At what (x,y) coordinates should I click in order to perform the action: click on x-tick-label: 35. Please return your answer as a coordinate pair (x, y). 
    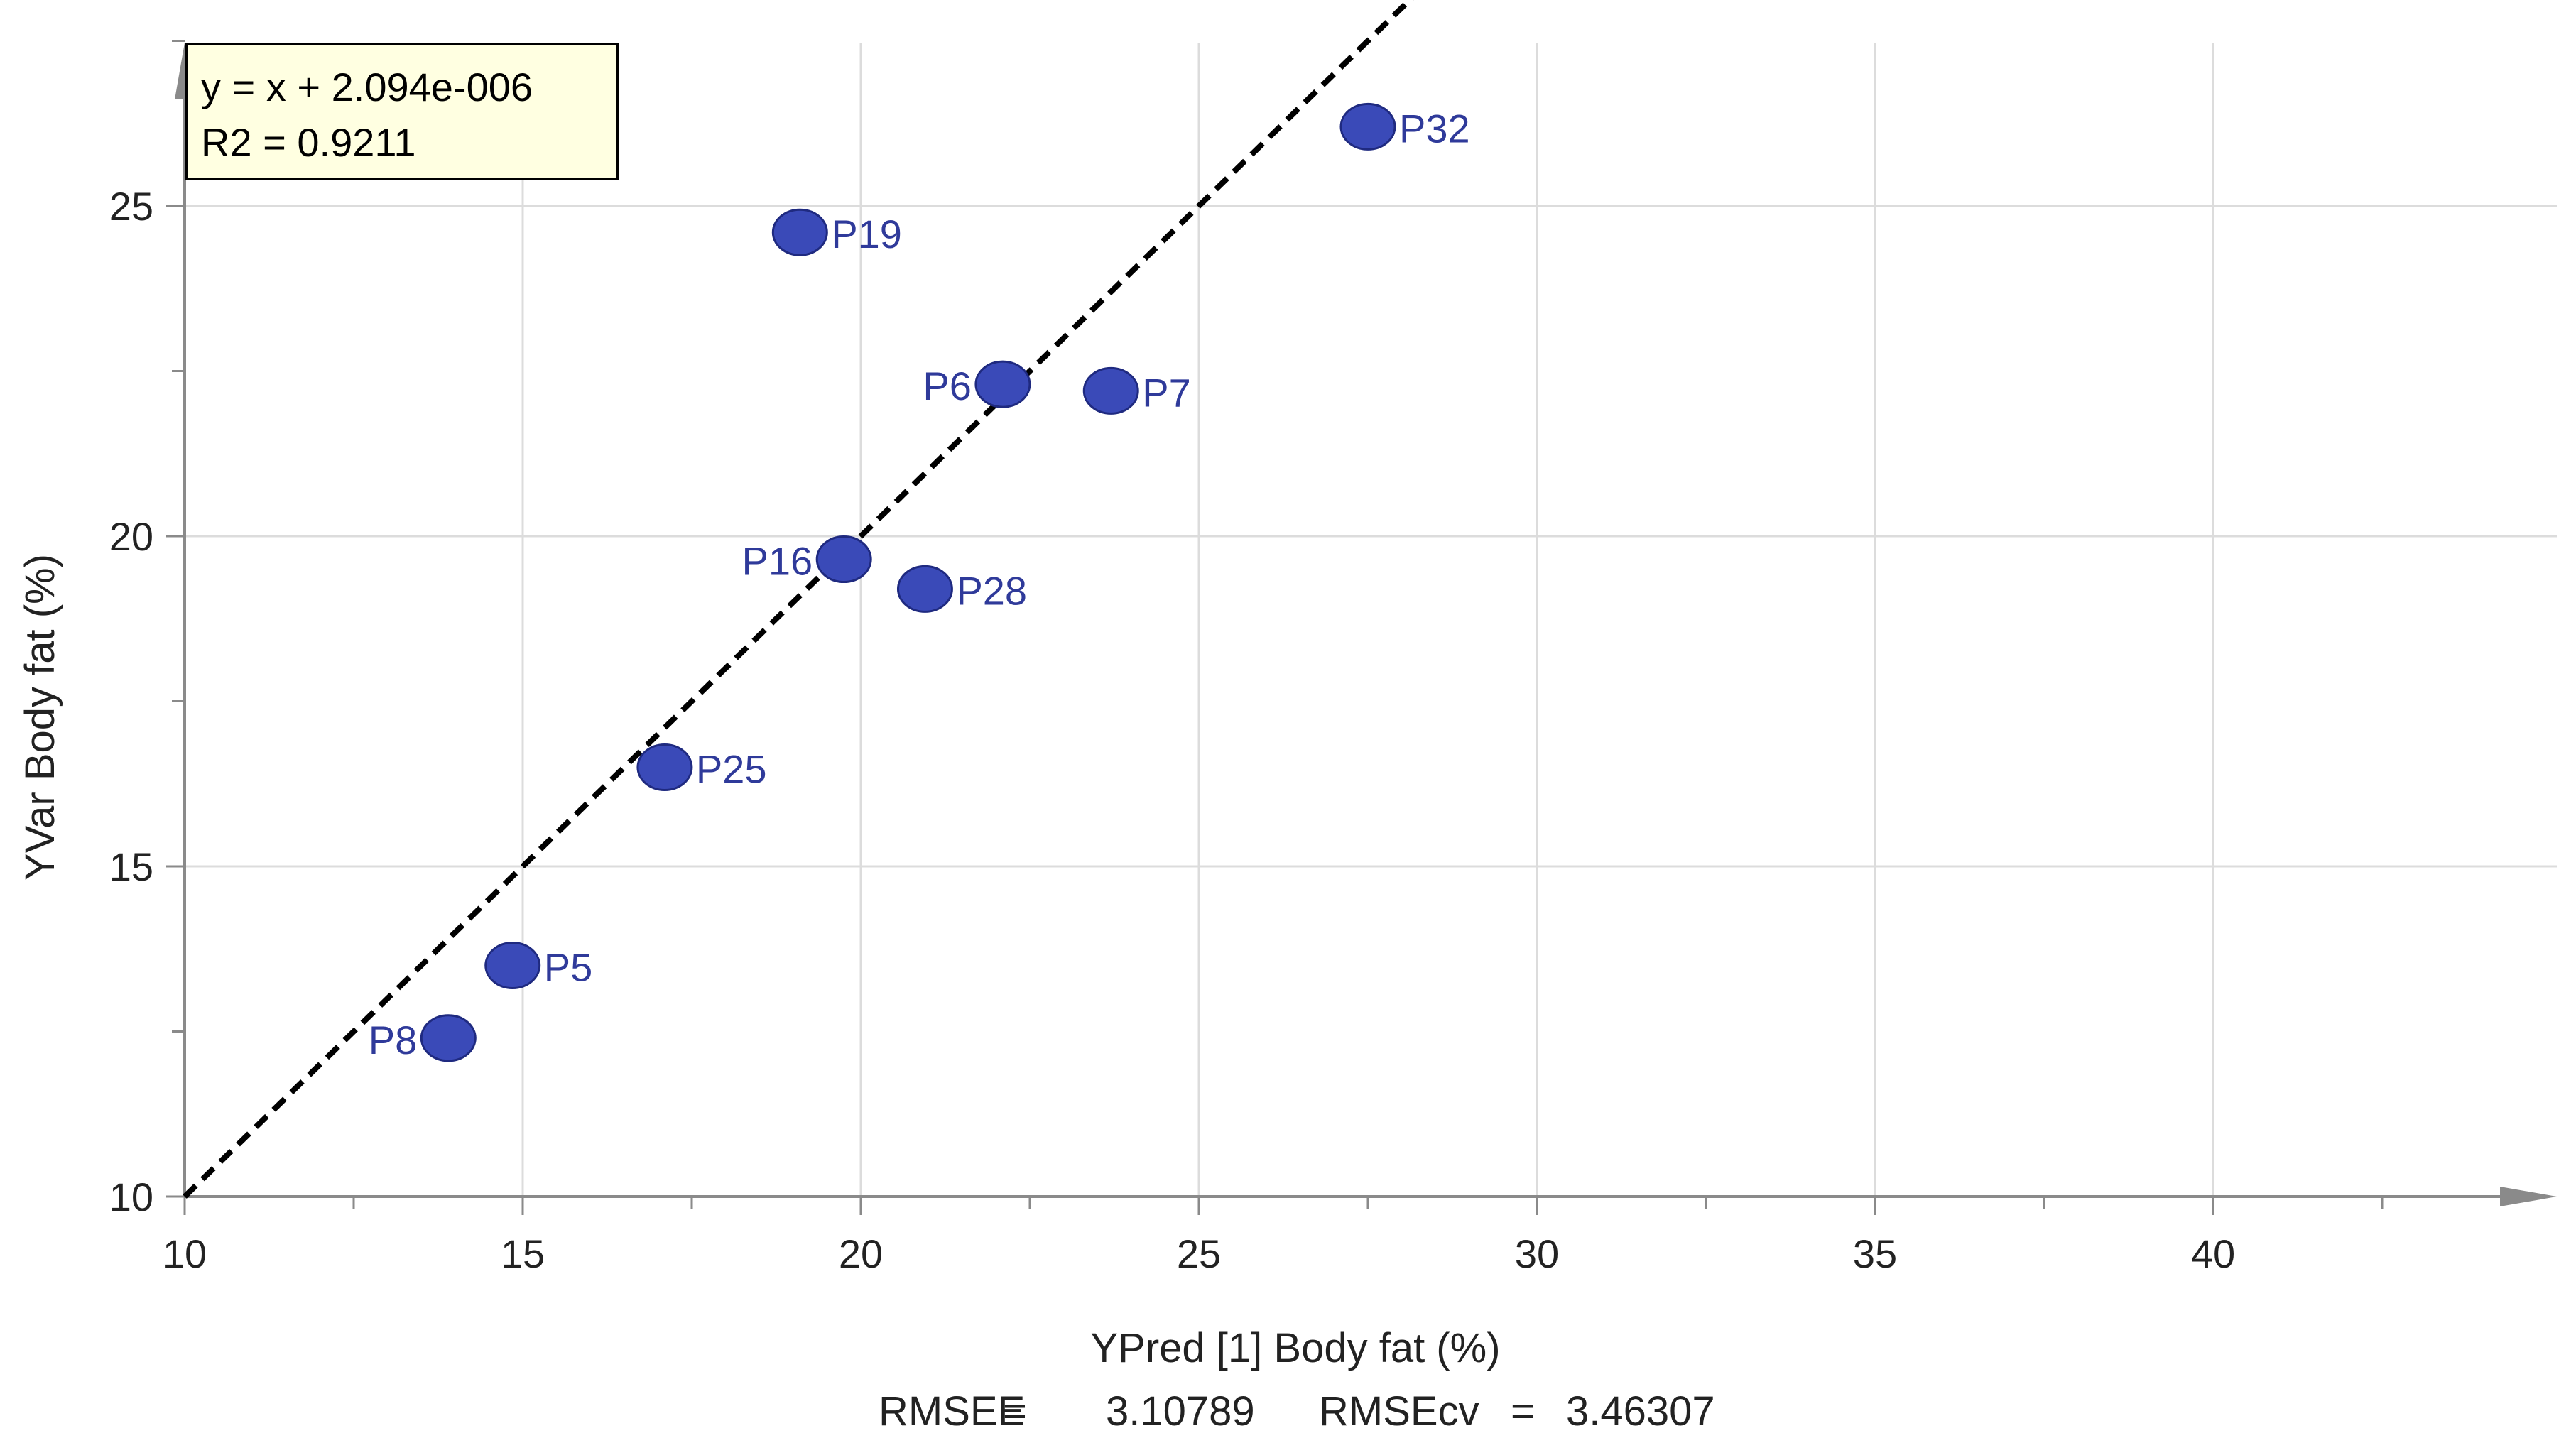
    Looking at the image, I should click on (1875, 1253).